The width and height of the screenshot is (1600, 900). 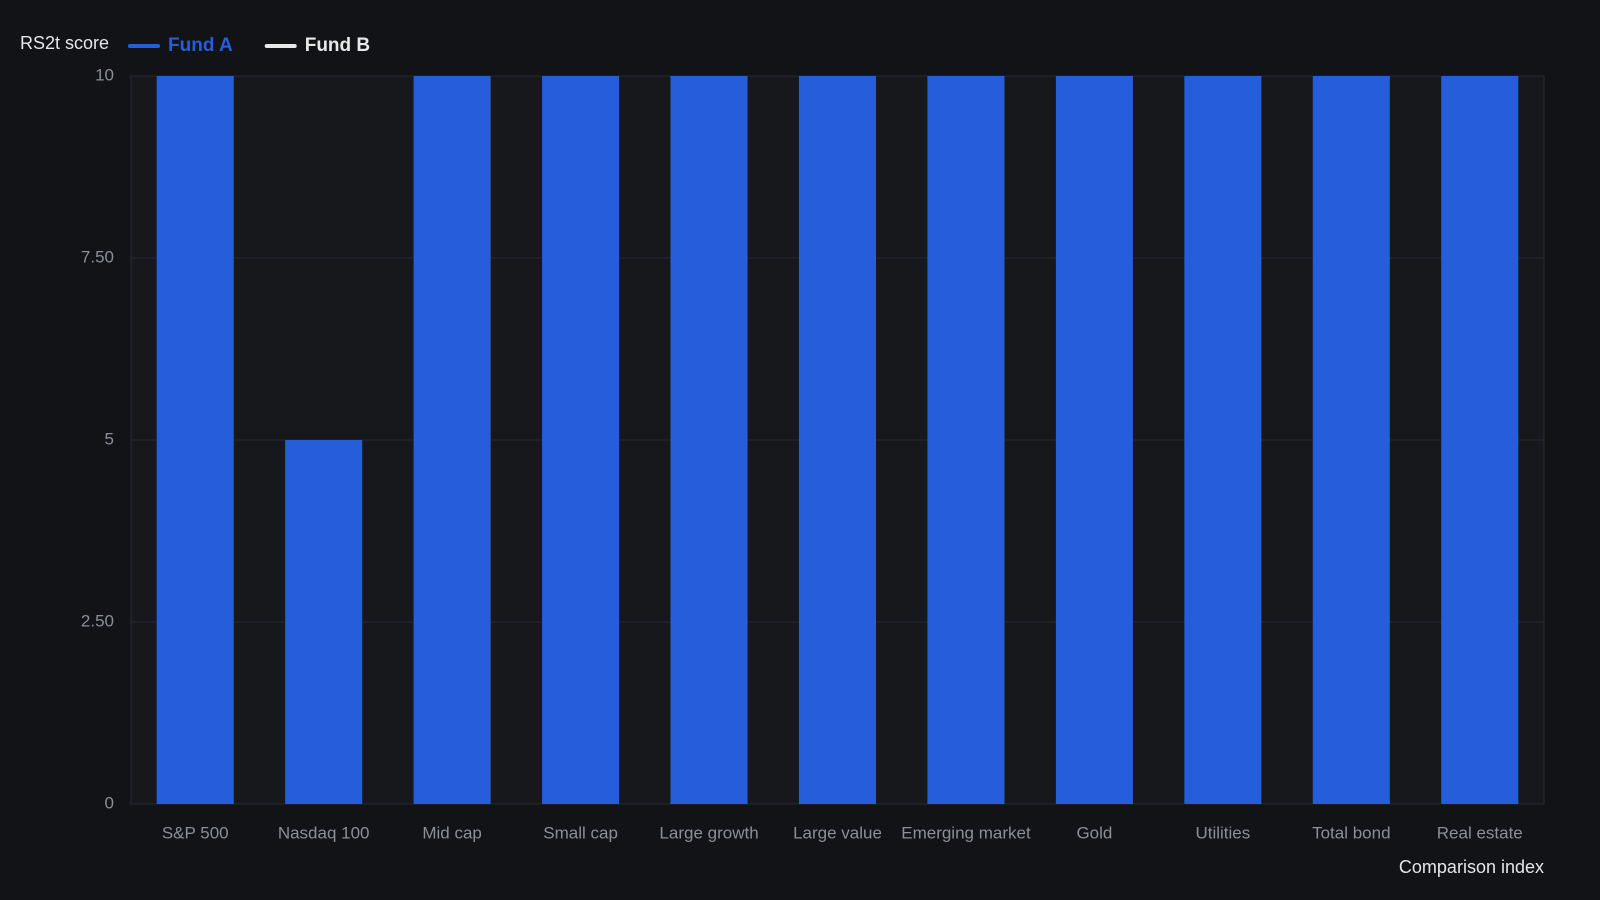 What do you see at coordinates (97, 256) in the screenshot?
I see `y-tick-label: 7.50` at bounding box center [97, 256].